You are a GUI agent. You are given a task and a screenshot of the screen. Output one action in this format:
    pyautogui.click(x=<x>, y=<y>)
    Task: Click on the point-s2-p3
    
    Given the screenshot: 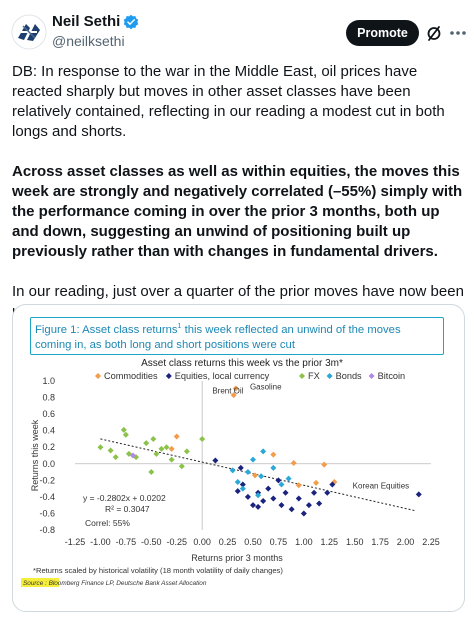 What is the action you would take?
    pyautogui.click(x=123, y=429)
    